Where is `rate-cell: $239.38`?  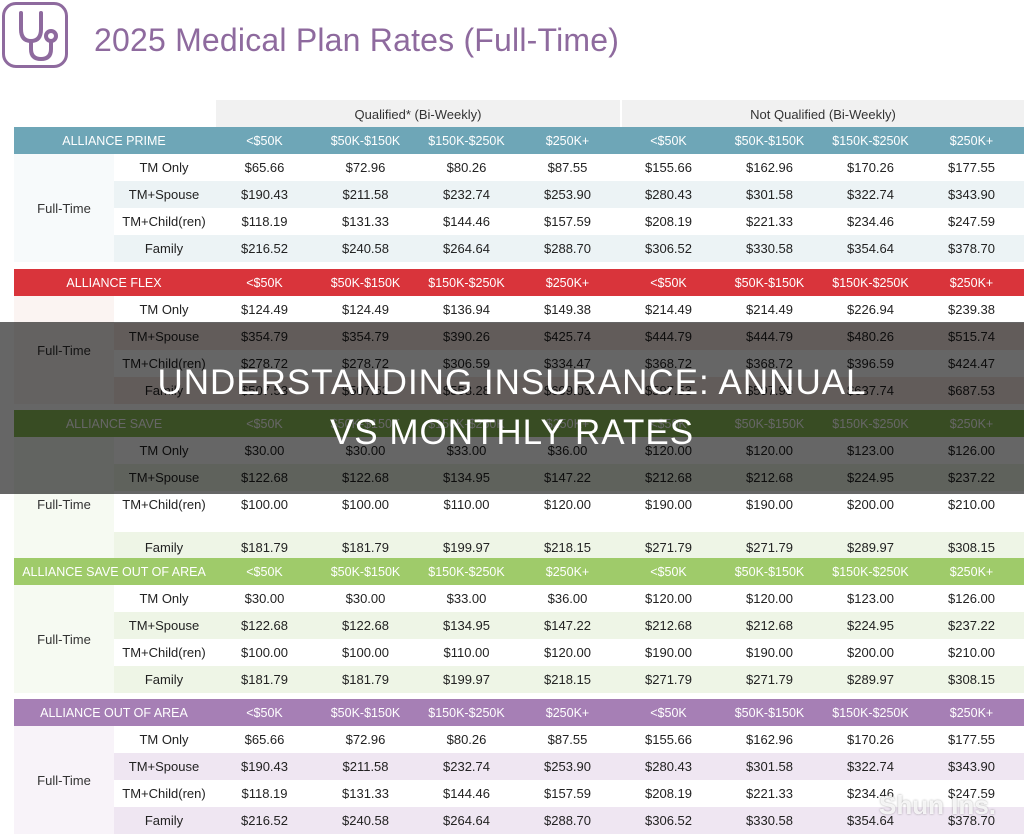 rate-cell: $239.38 is located at coordinates (971, 309).